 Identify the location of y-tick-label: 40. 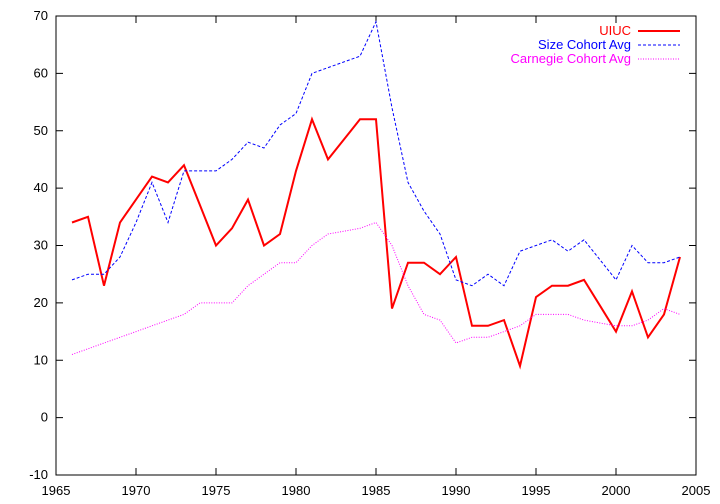
(41, 187).